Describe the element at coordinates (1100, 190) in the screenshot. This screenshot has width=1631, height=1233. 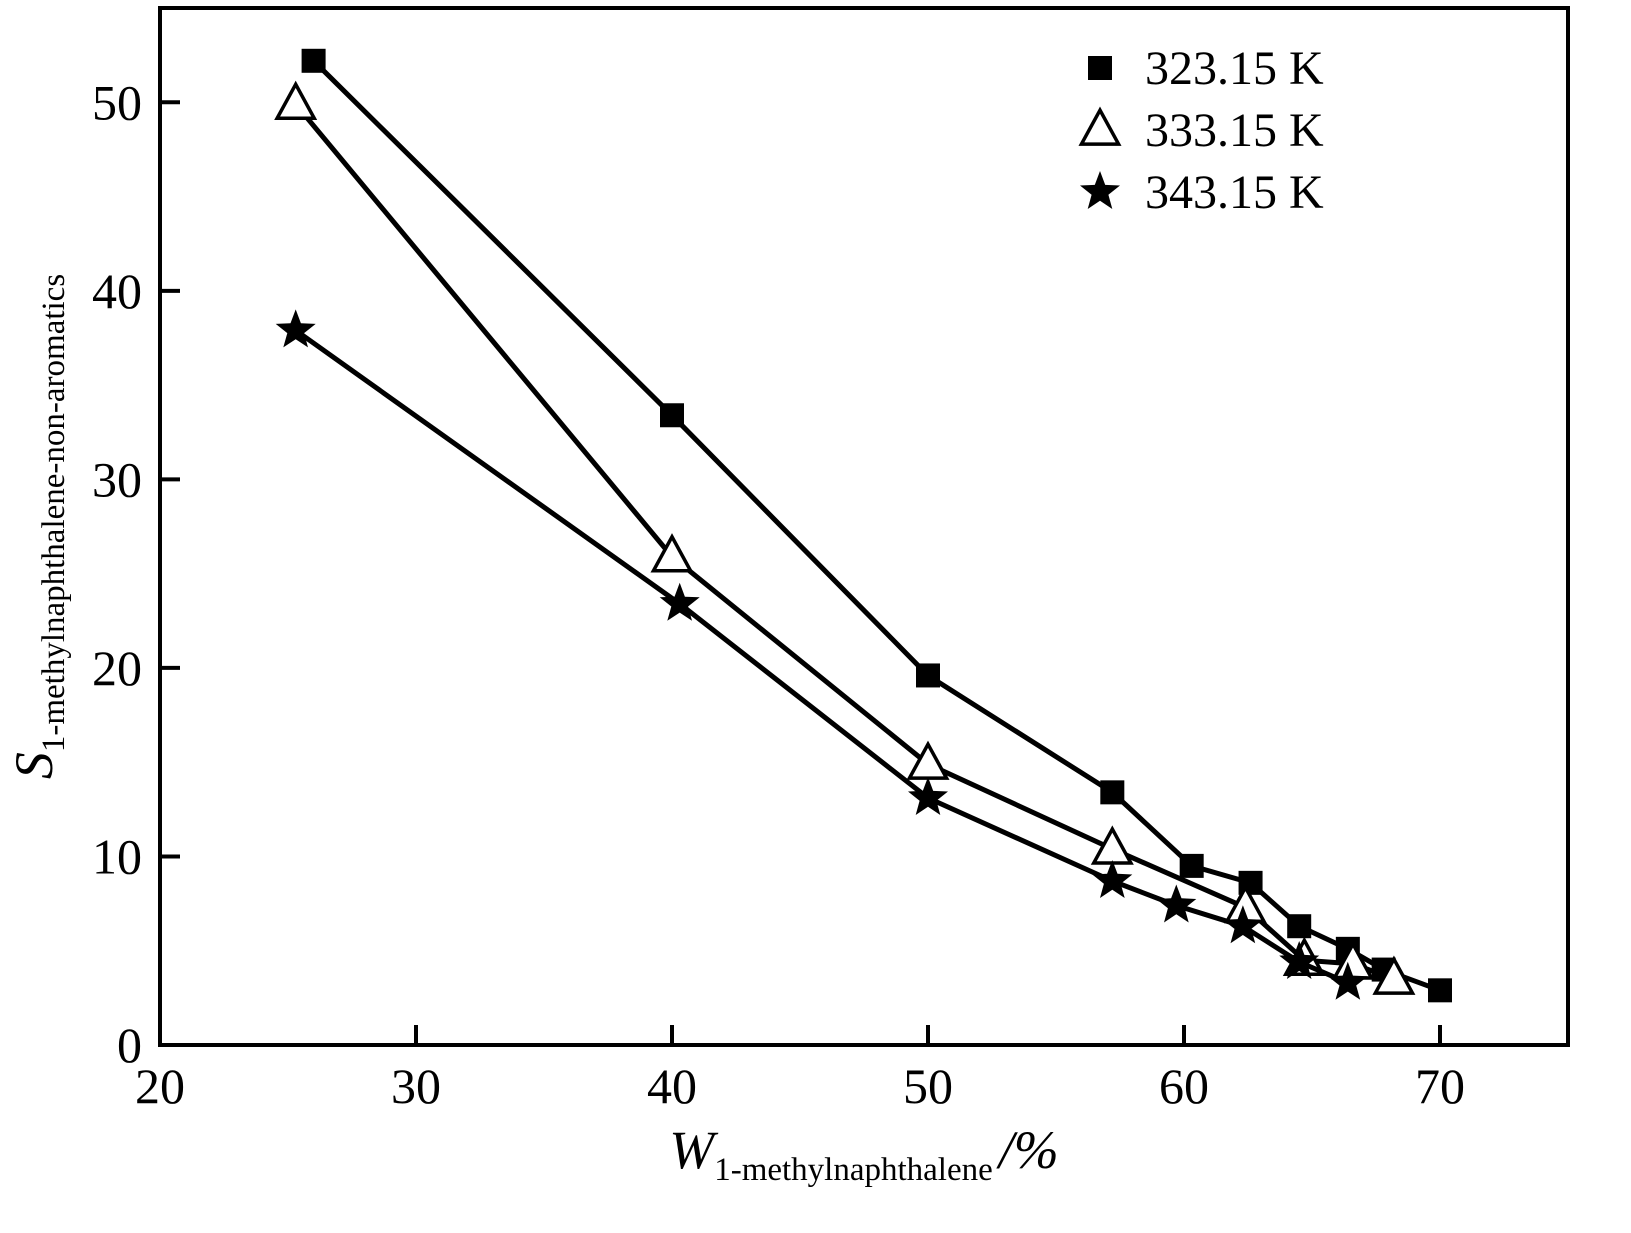
I see `marker-star-filled-legend` at that location.